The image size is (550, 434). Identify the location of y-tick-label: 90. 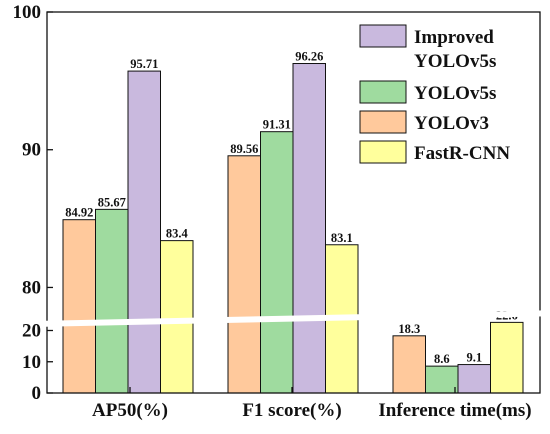
(31, 150).